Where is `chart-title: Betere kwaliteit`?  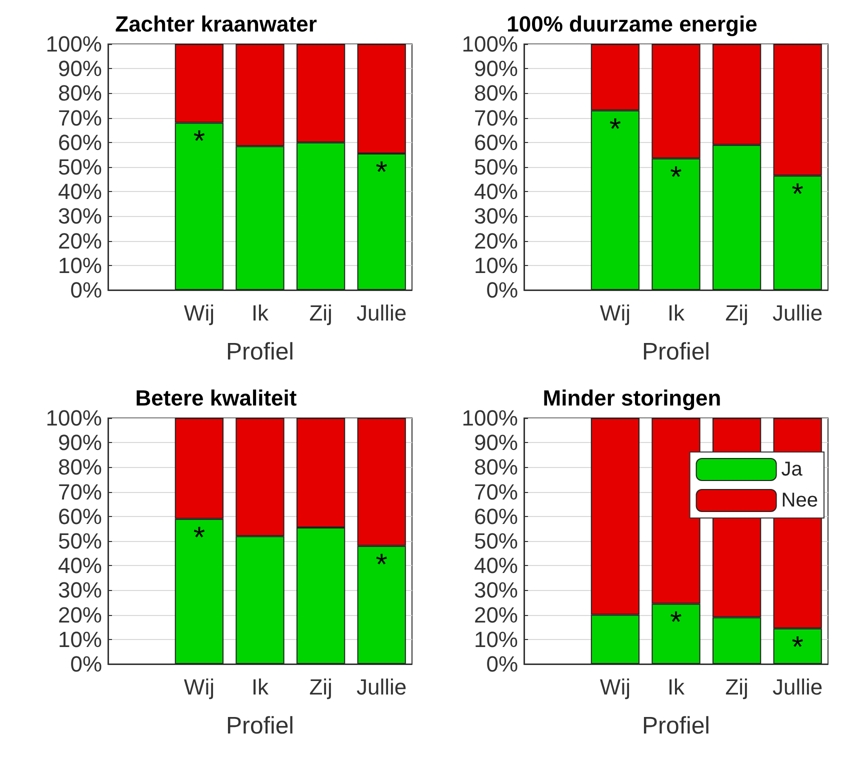 chart-title: Betere kwaliteit is located at coordinates (216, 398).